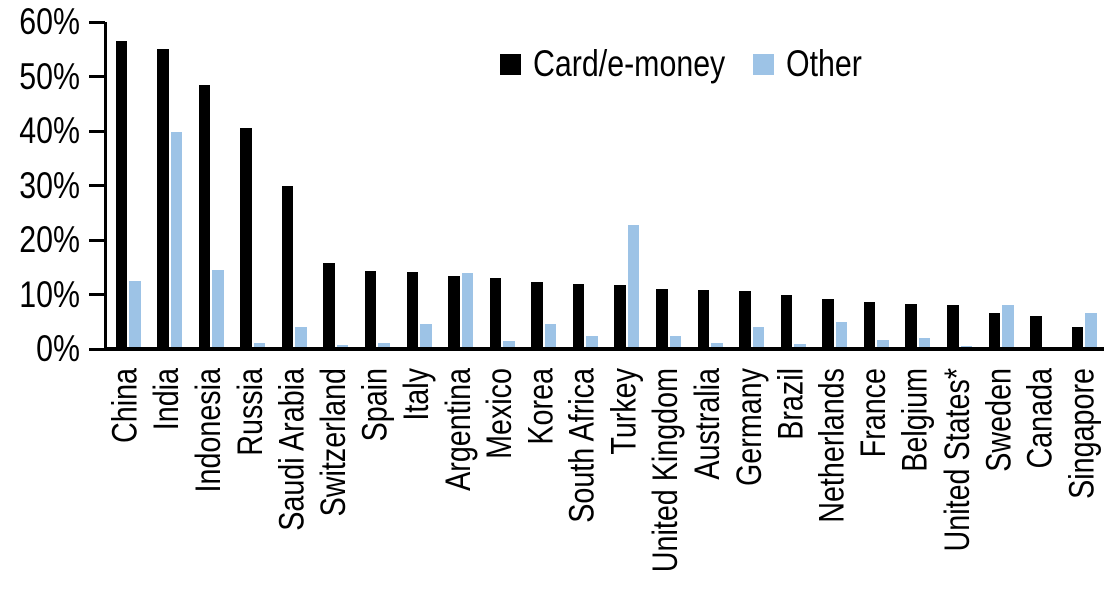  I want to click on x-label-cell: Belgium, so click(916, 480).